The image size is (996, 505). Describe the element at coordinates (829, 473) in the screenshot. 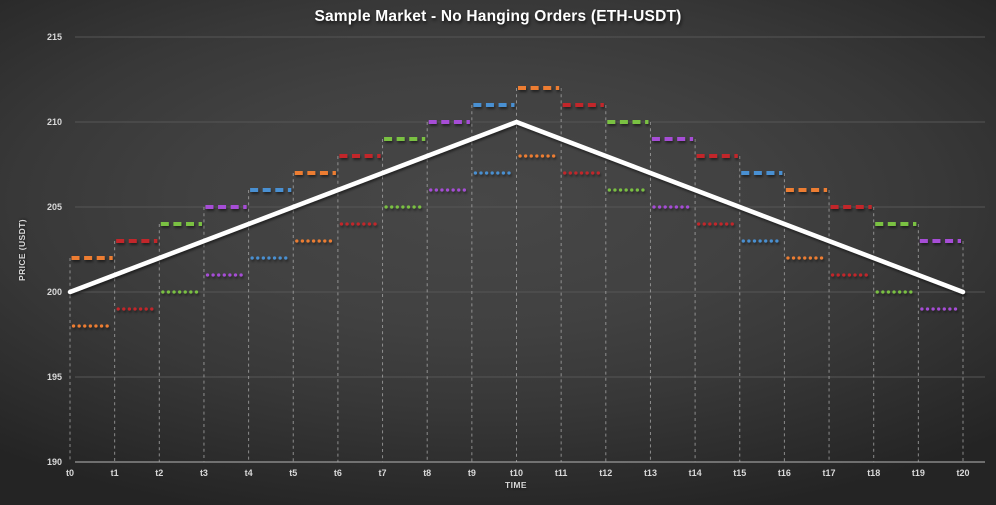

I see `x-tick-t17: t17` at that location.